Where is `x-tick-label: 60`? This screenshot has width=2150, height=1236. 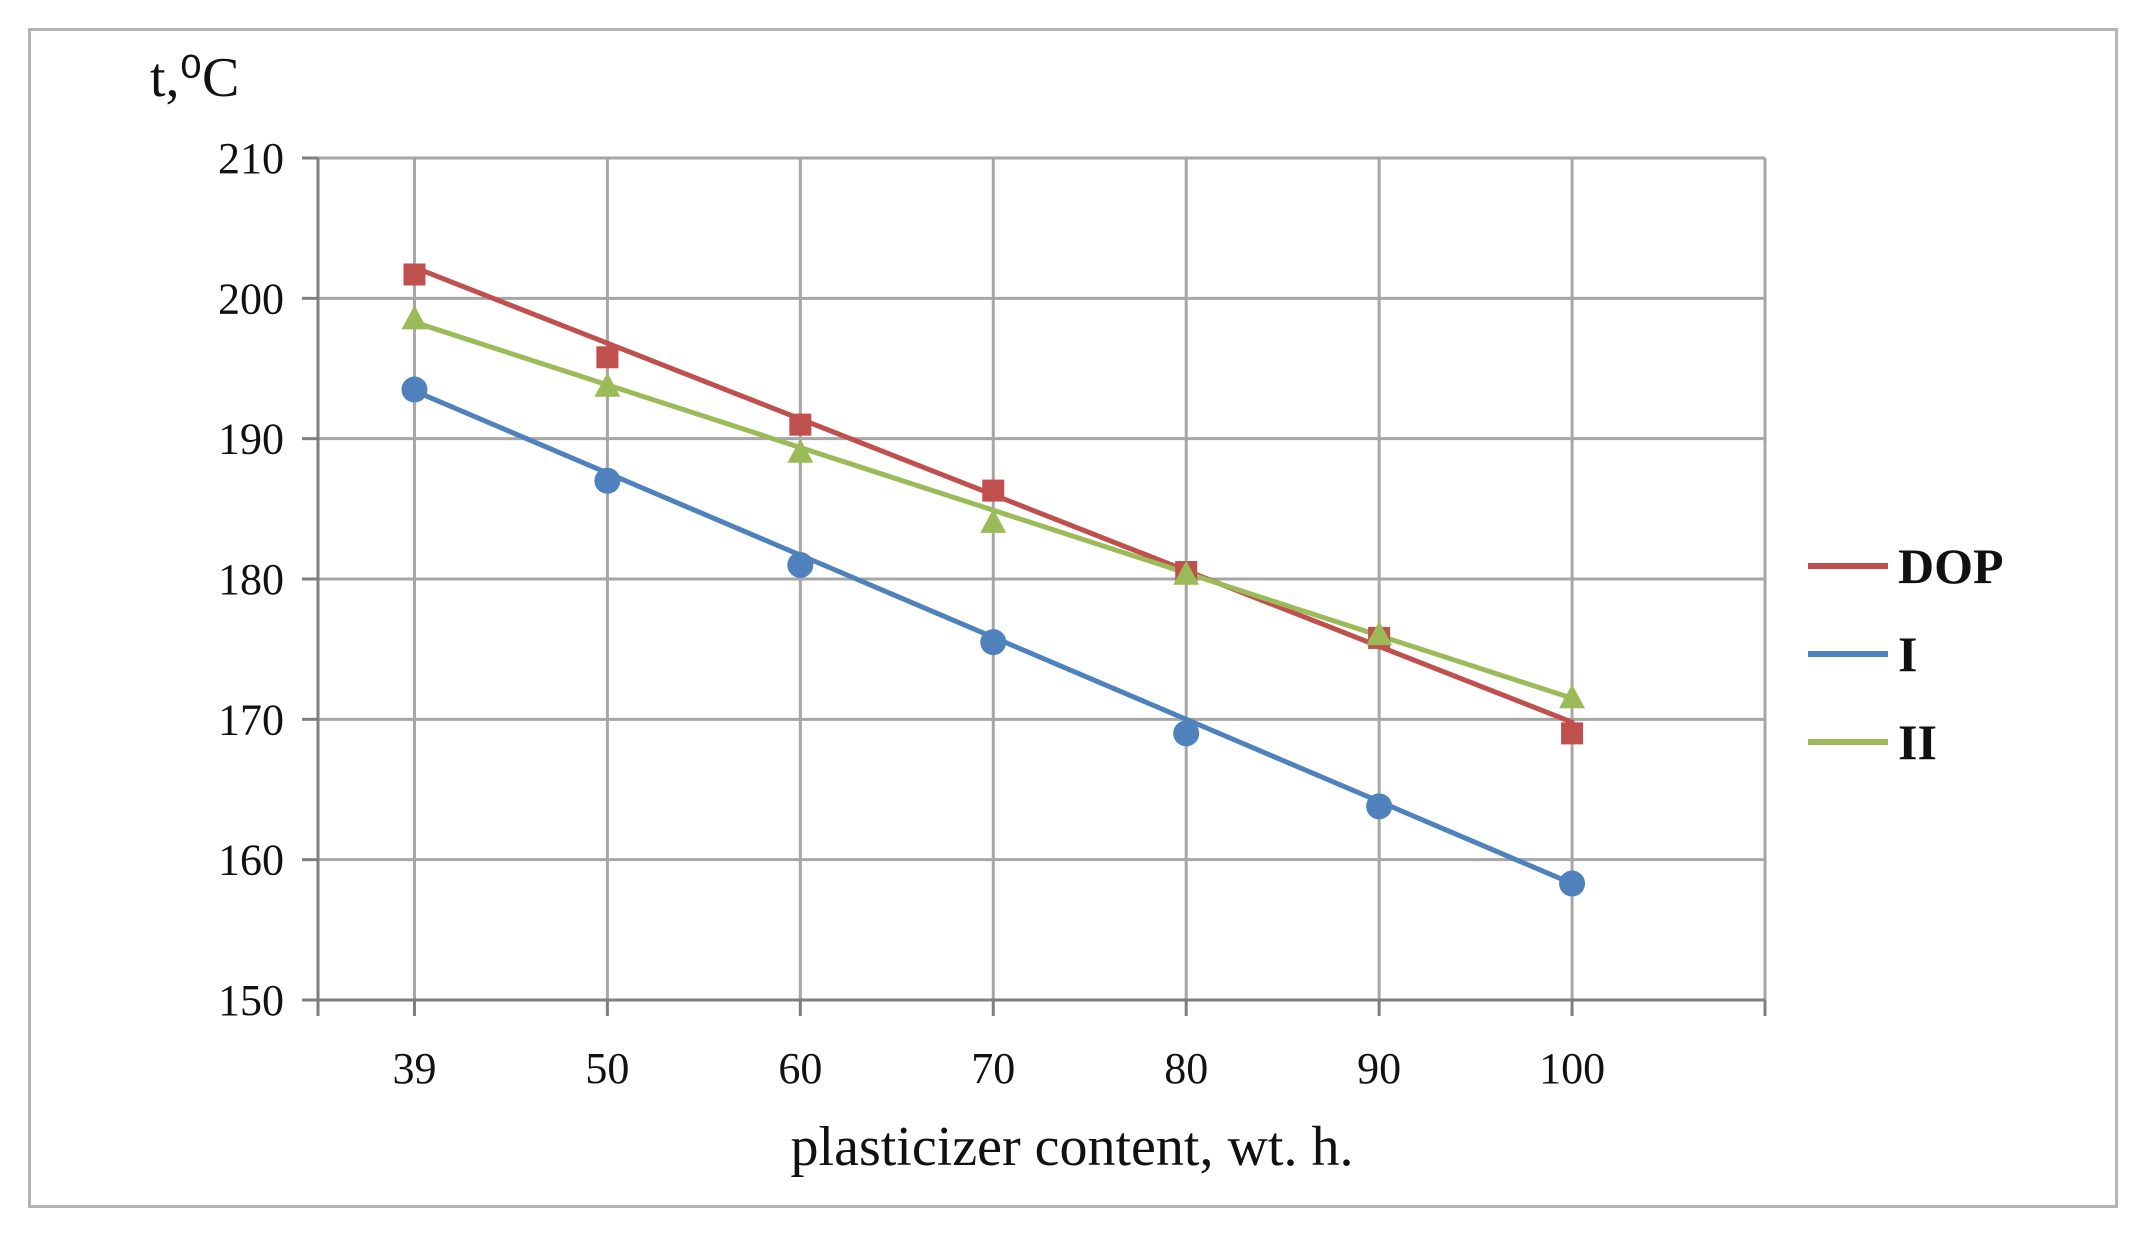
x-tick-label: 60 is located at coordinates (800, 1068).